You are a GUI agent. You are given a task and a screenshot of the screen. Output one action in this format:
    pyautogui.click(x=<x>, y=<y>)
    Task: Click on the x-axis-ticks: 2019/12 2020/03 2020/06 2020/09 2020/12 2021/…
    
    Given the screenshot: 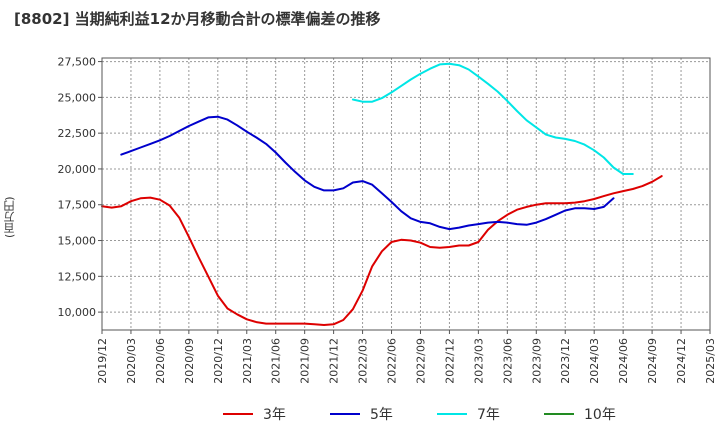 What is the action you would take?
    pyautogui.click(x=406, y=357)
    